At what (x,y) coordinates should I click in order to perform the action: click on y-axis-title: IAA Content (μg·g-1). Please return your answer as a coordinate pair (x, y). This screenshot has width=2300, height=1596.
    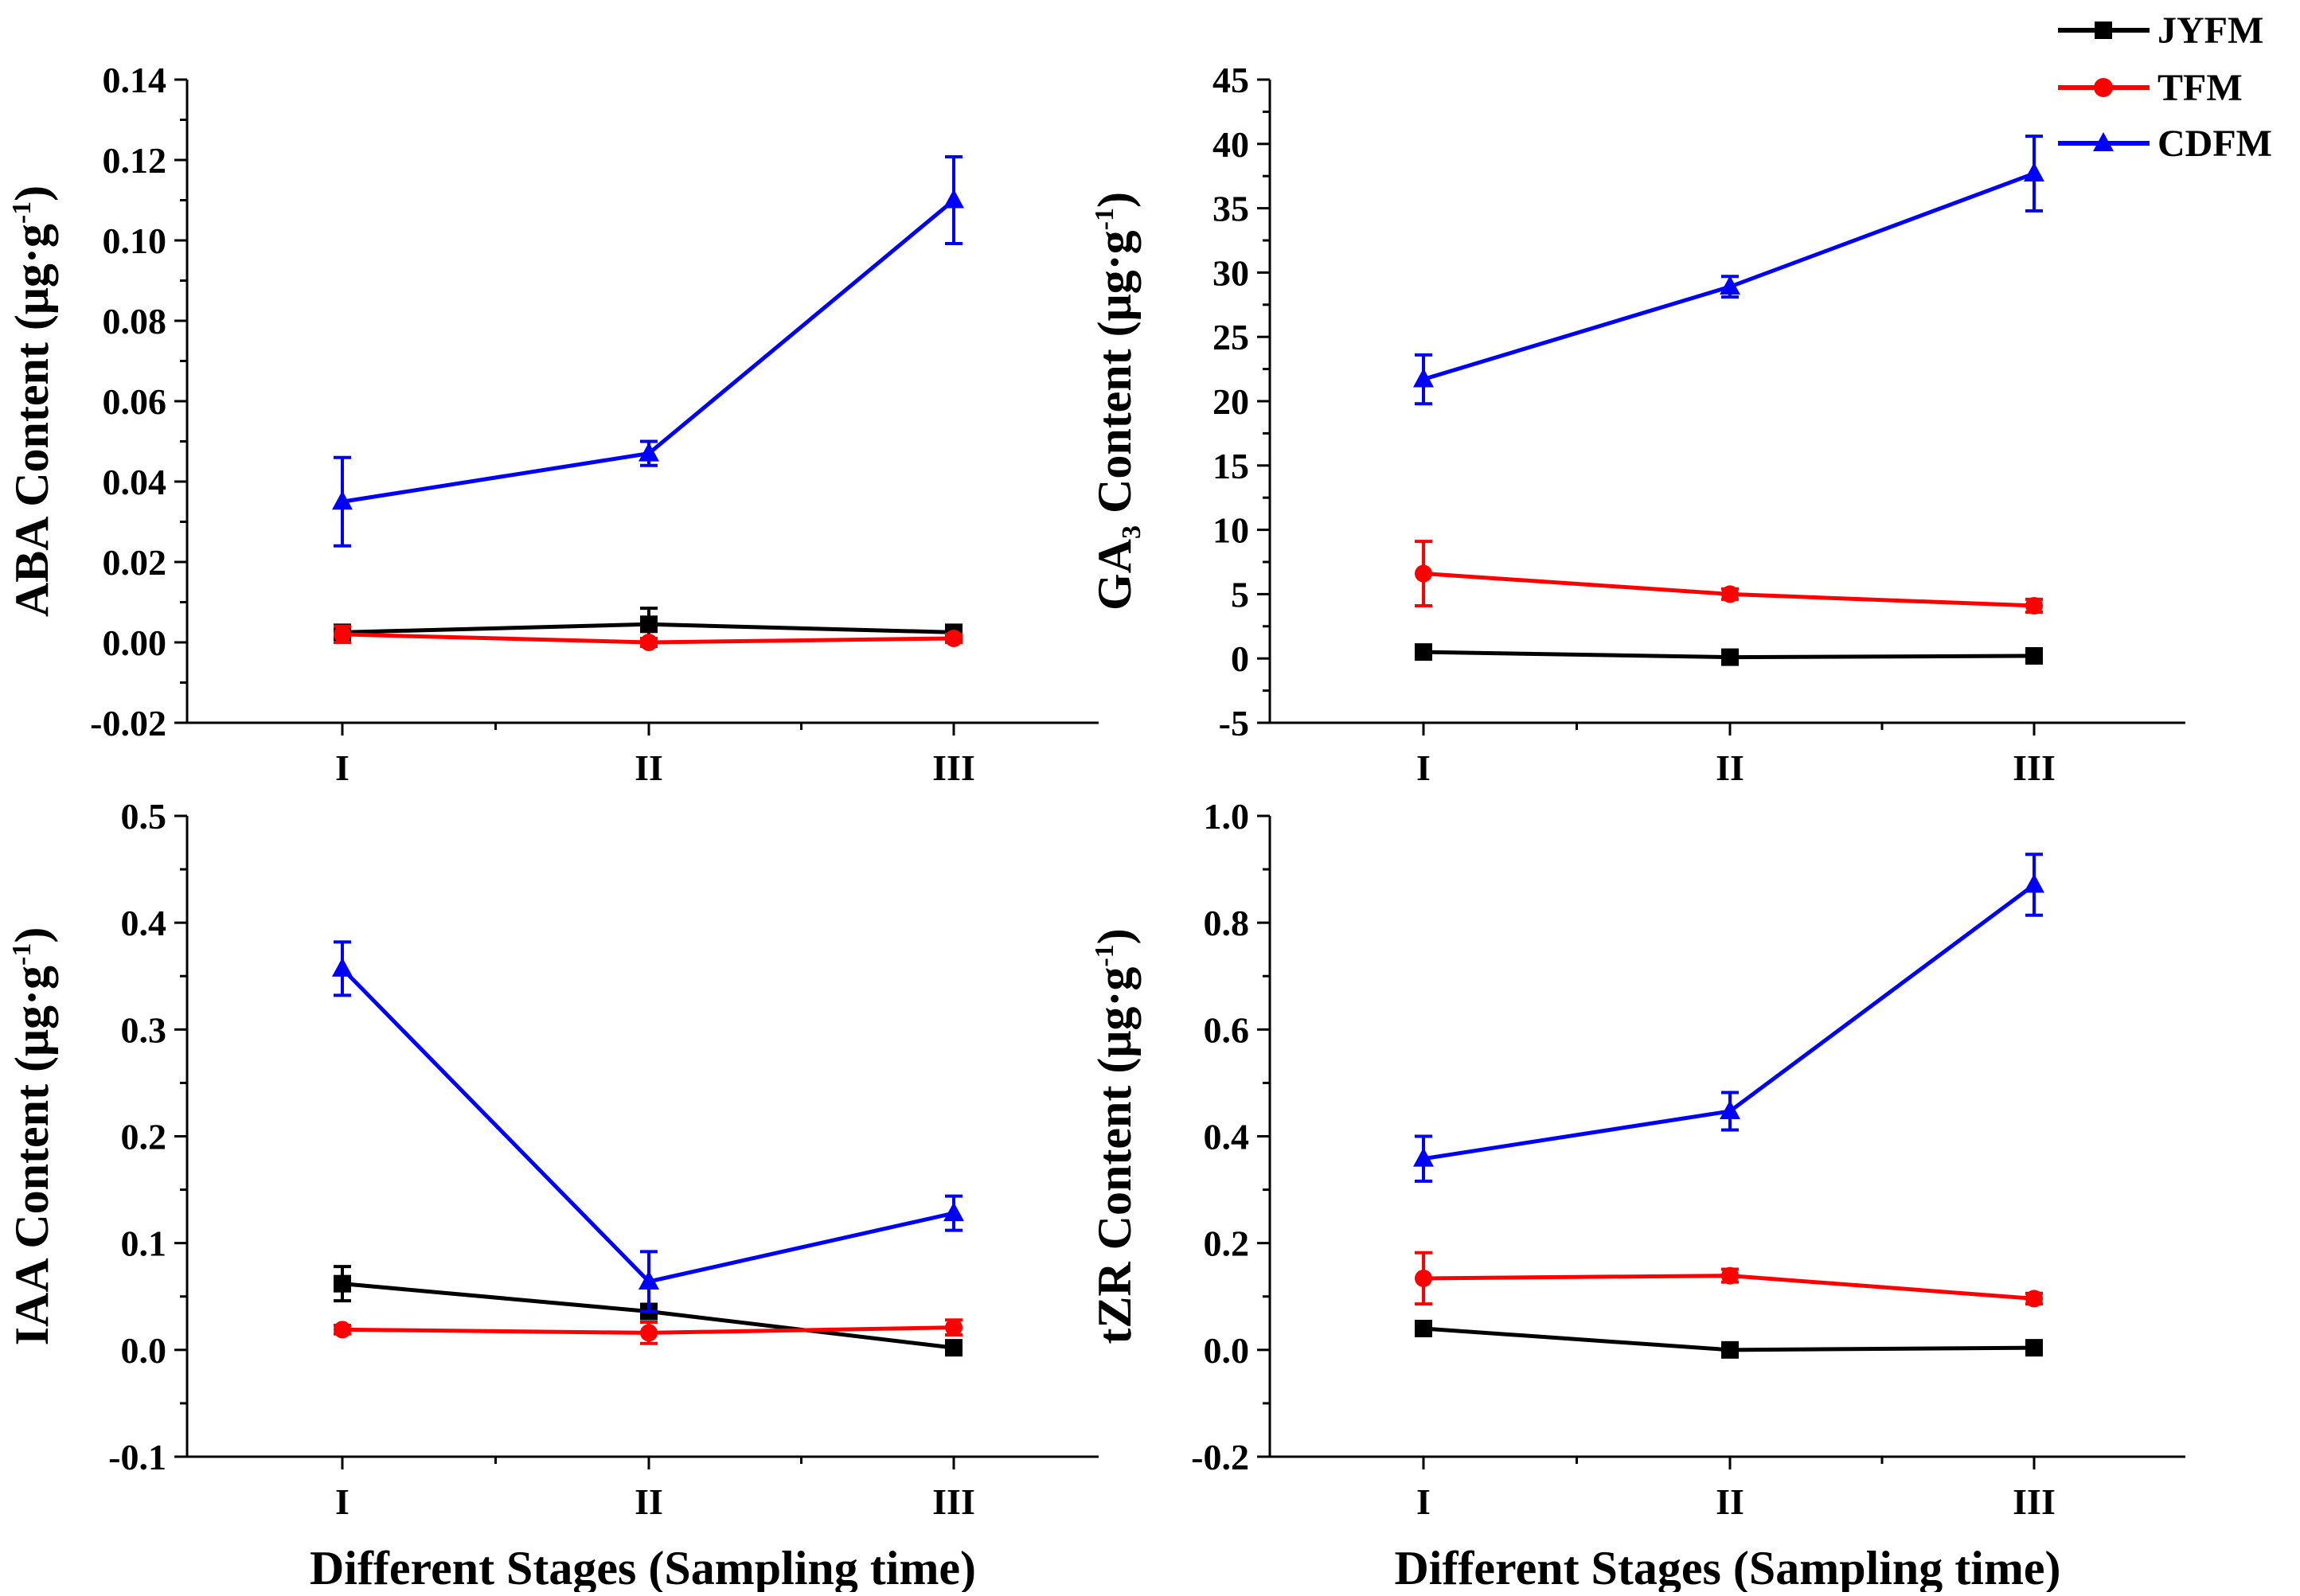
    Looking at the image, I should click on (32, 1136).